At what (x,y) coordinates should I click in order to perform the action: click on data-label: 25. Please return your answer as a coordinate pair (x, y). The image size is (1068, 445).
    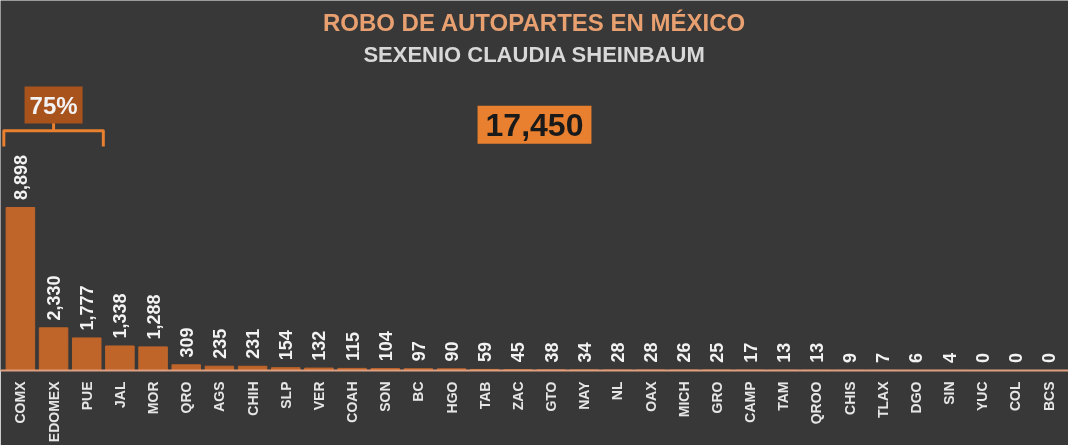
    Looking at the image, I should click on (717, 352).